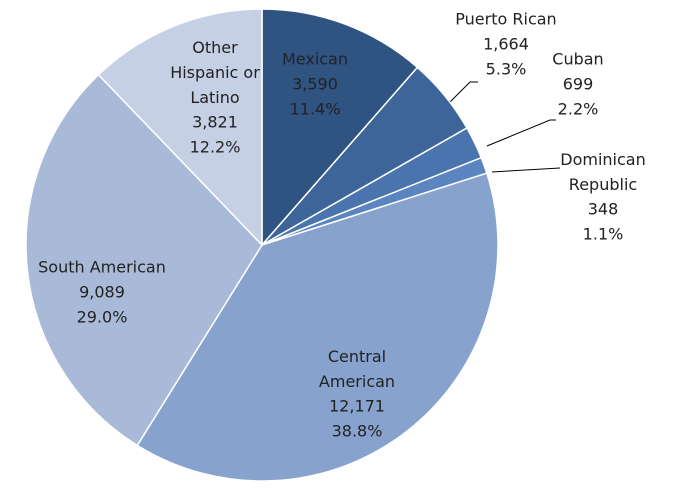  I want to click on percent-label: 5.3%, so click(506, 69).